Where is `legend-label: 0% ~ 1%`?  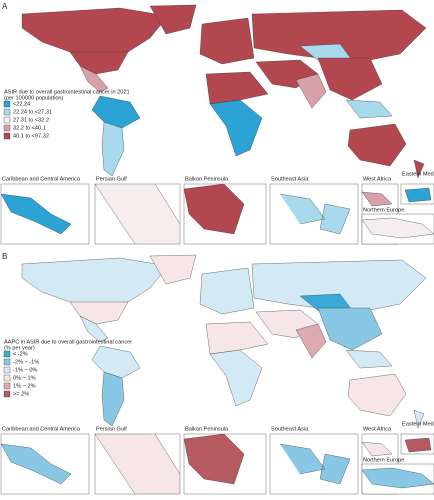
legend-label: 0% ~ 1% is located at coordinates (24, 378).